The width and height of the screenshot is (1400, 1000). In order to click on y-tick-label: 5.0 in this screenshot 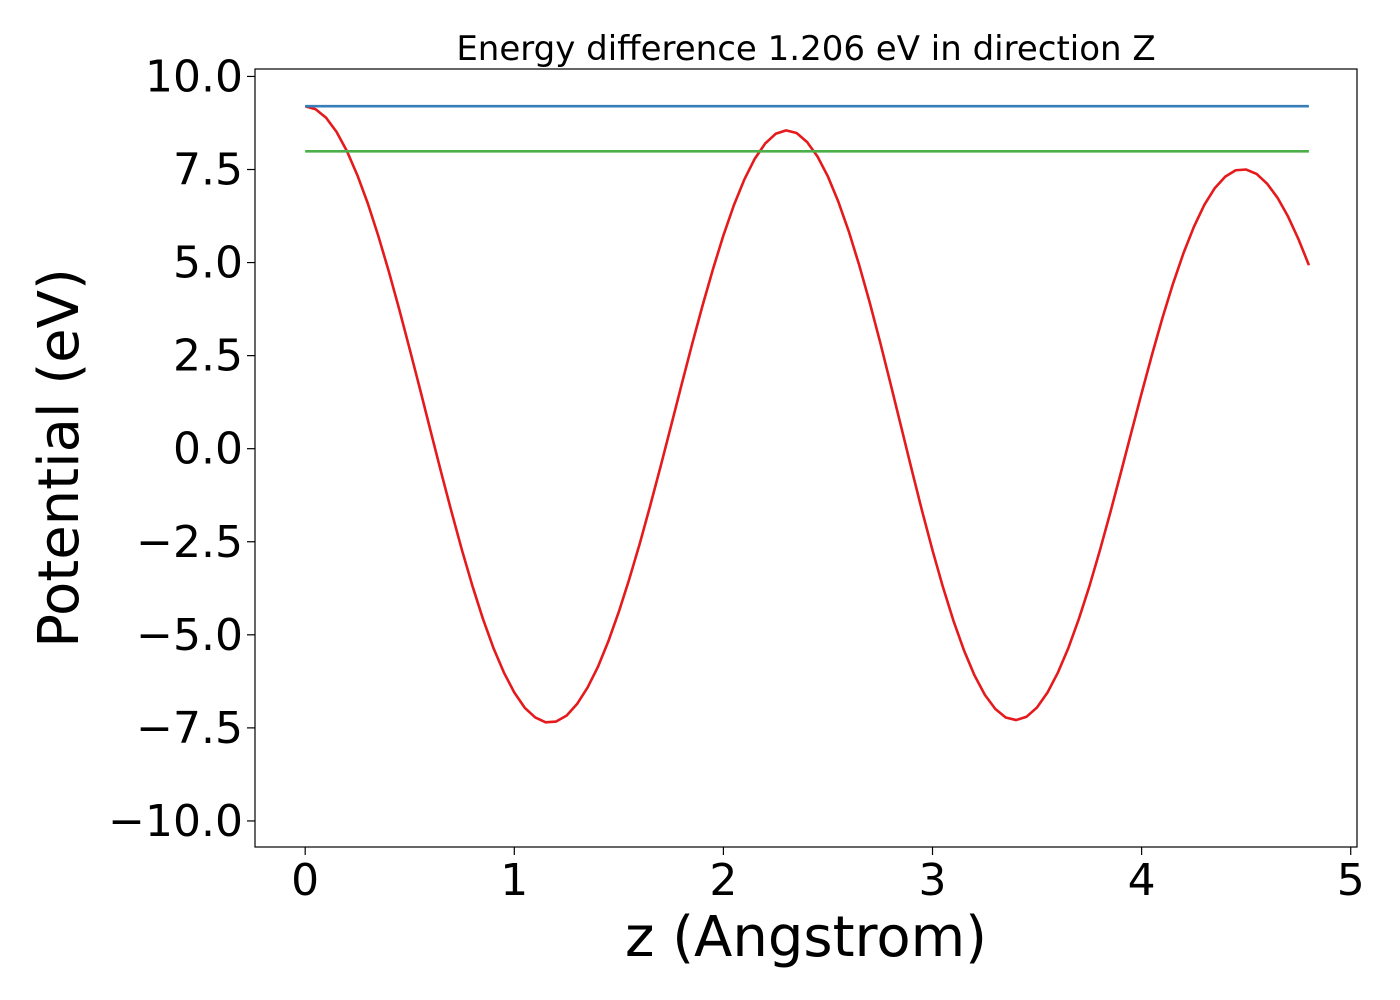, I will do `click(208, 263)`.